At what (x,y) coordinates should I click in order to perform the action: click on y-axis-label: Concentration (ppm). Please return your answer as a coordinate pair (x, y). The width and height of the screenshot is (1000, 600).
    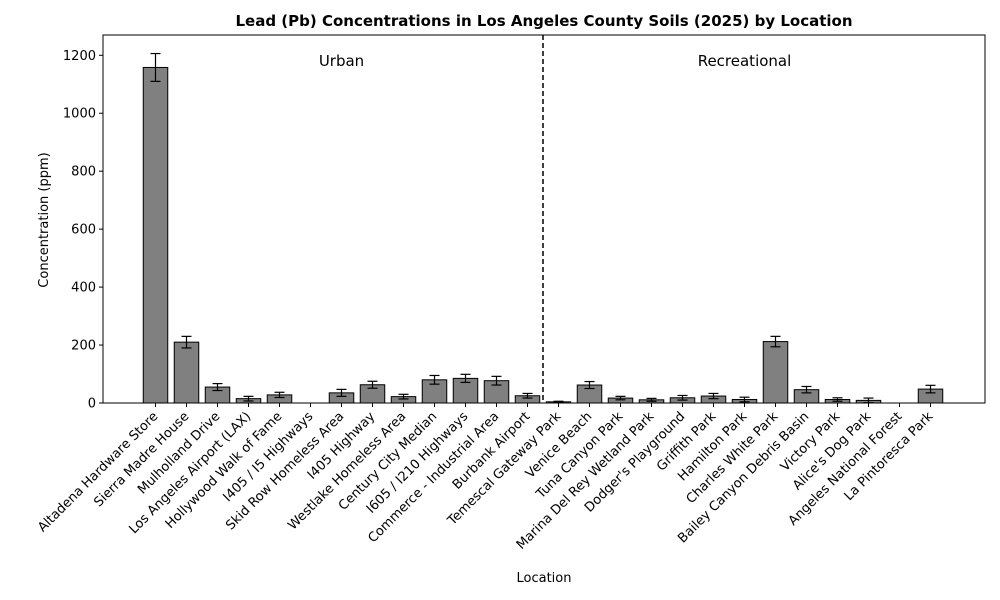
    Looking at the image, I should click on (44, 219).